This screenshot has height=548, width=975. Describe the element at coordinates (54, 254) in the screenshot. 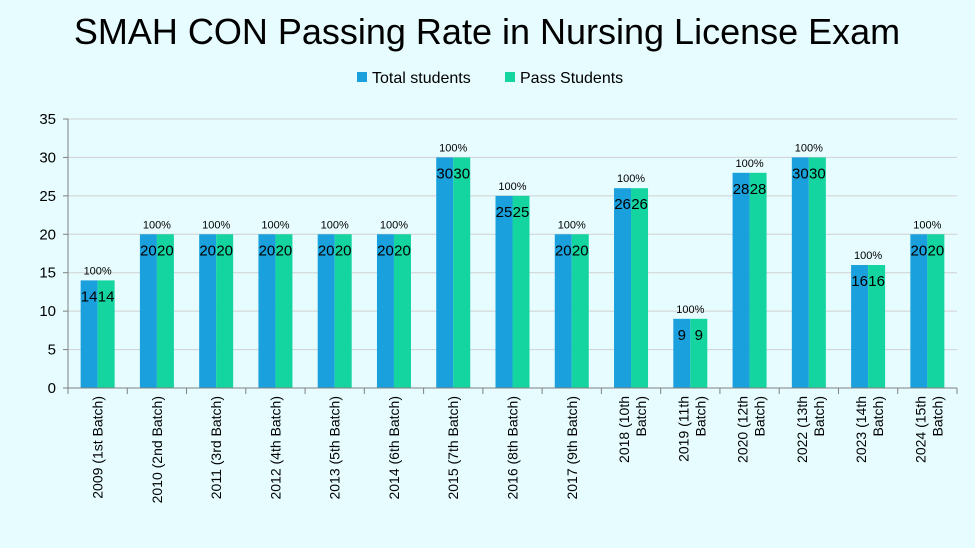

I see `y-axis: 0 5 10 15 20 25 30 35` at that location.